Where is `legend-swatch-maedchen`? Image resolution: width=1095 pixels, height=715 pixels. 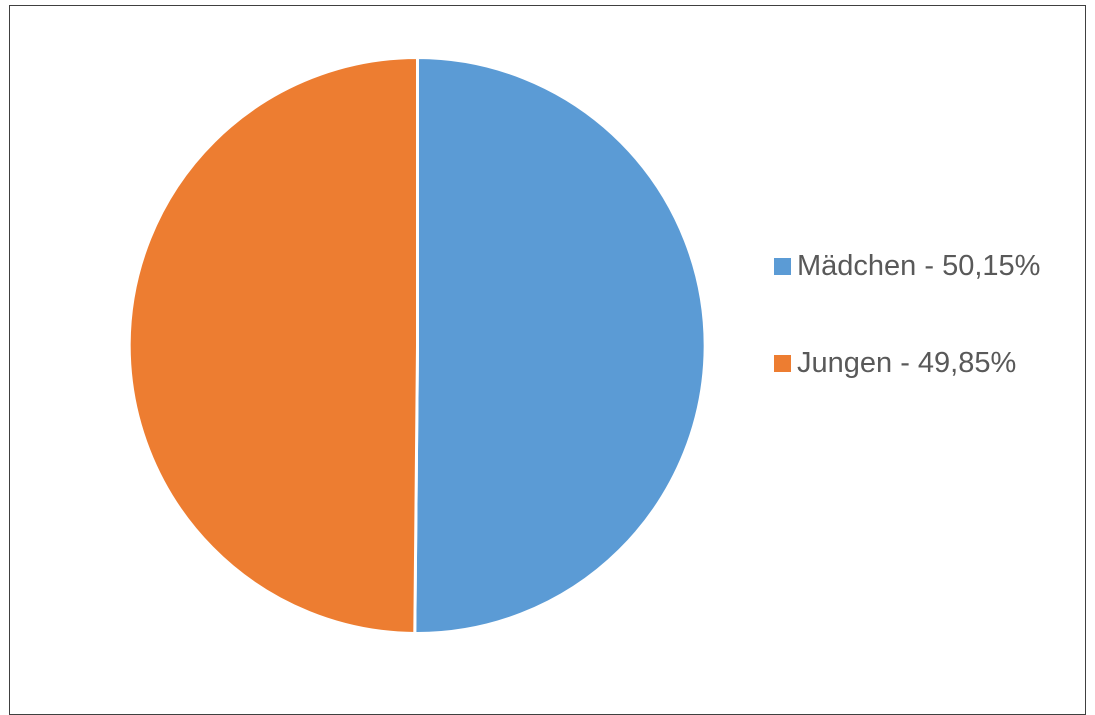 legend-swatch-maedchen is located at coordinates (782, 266).